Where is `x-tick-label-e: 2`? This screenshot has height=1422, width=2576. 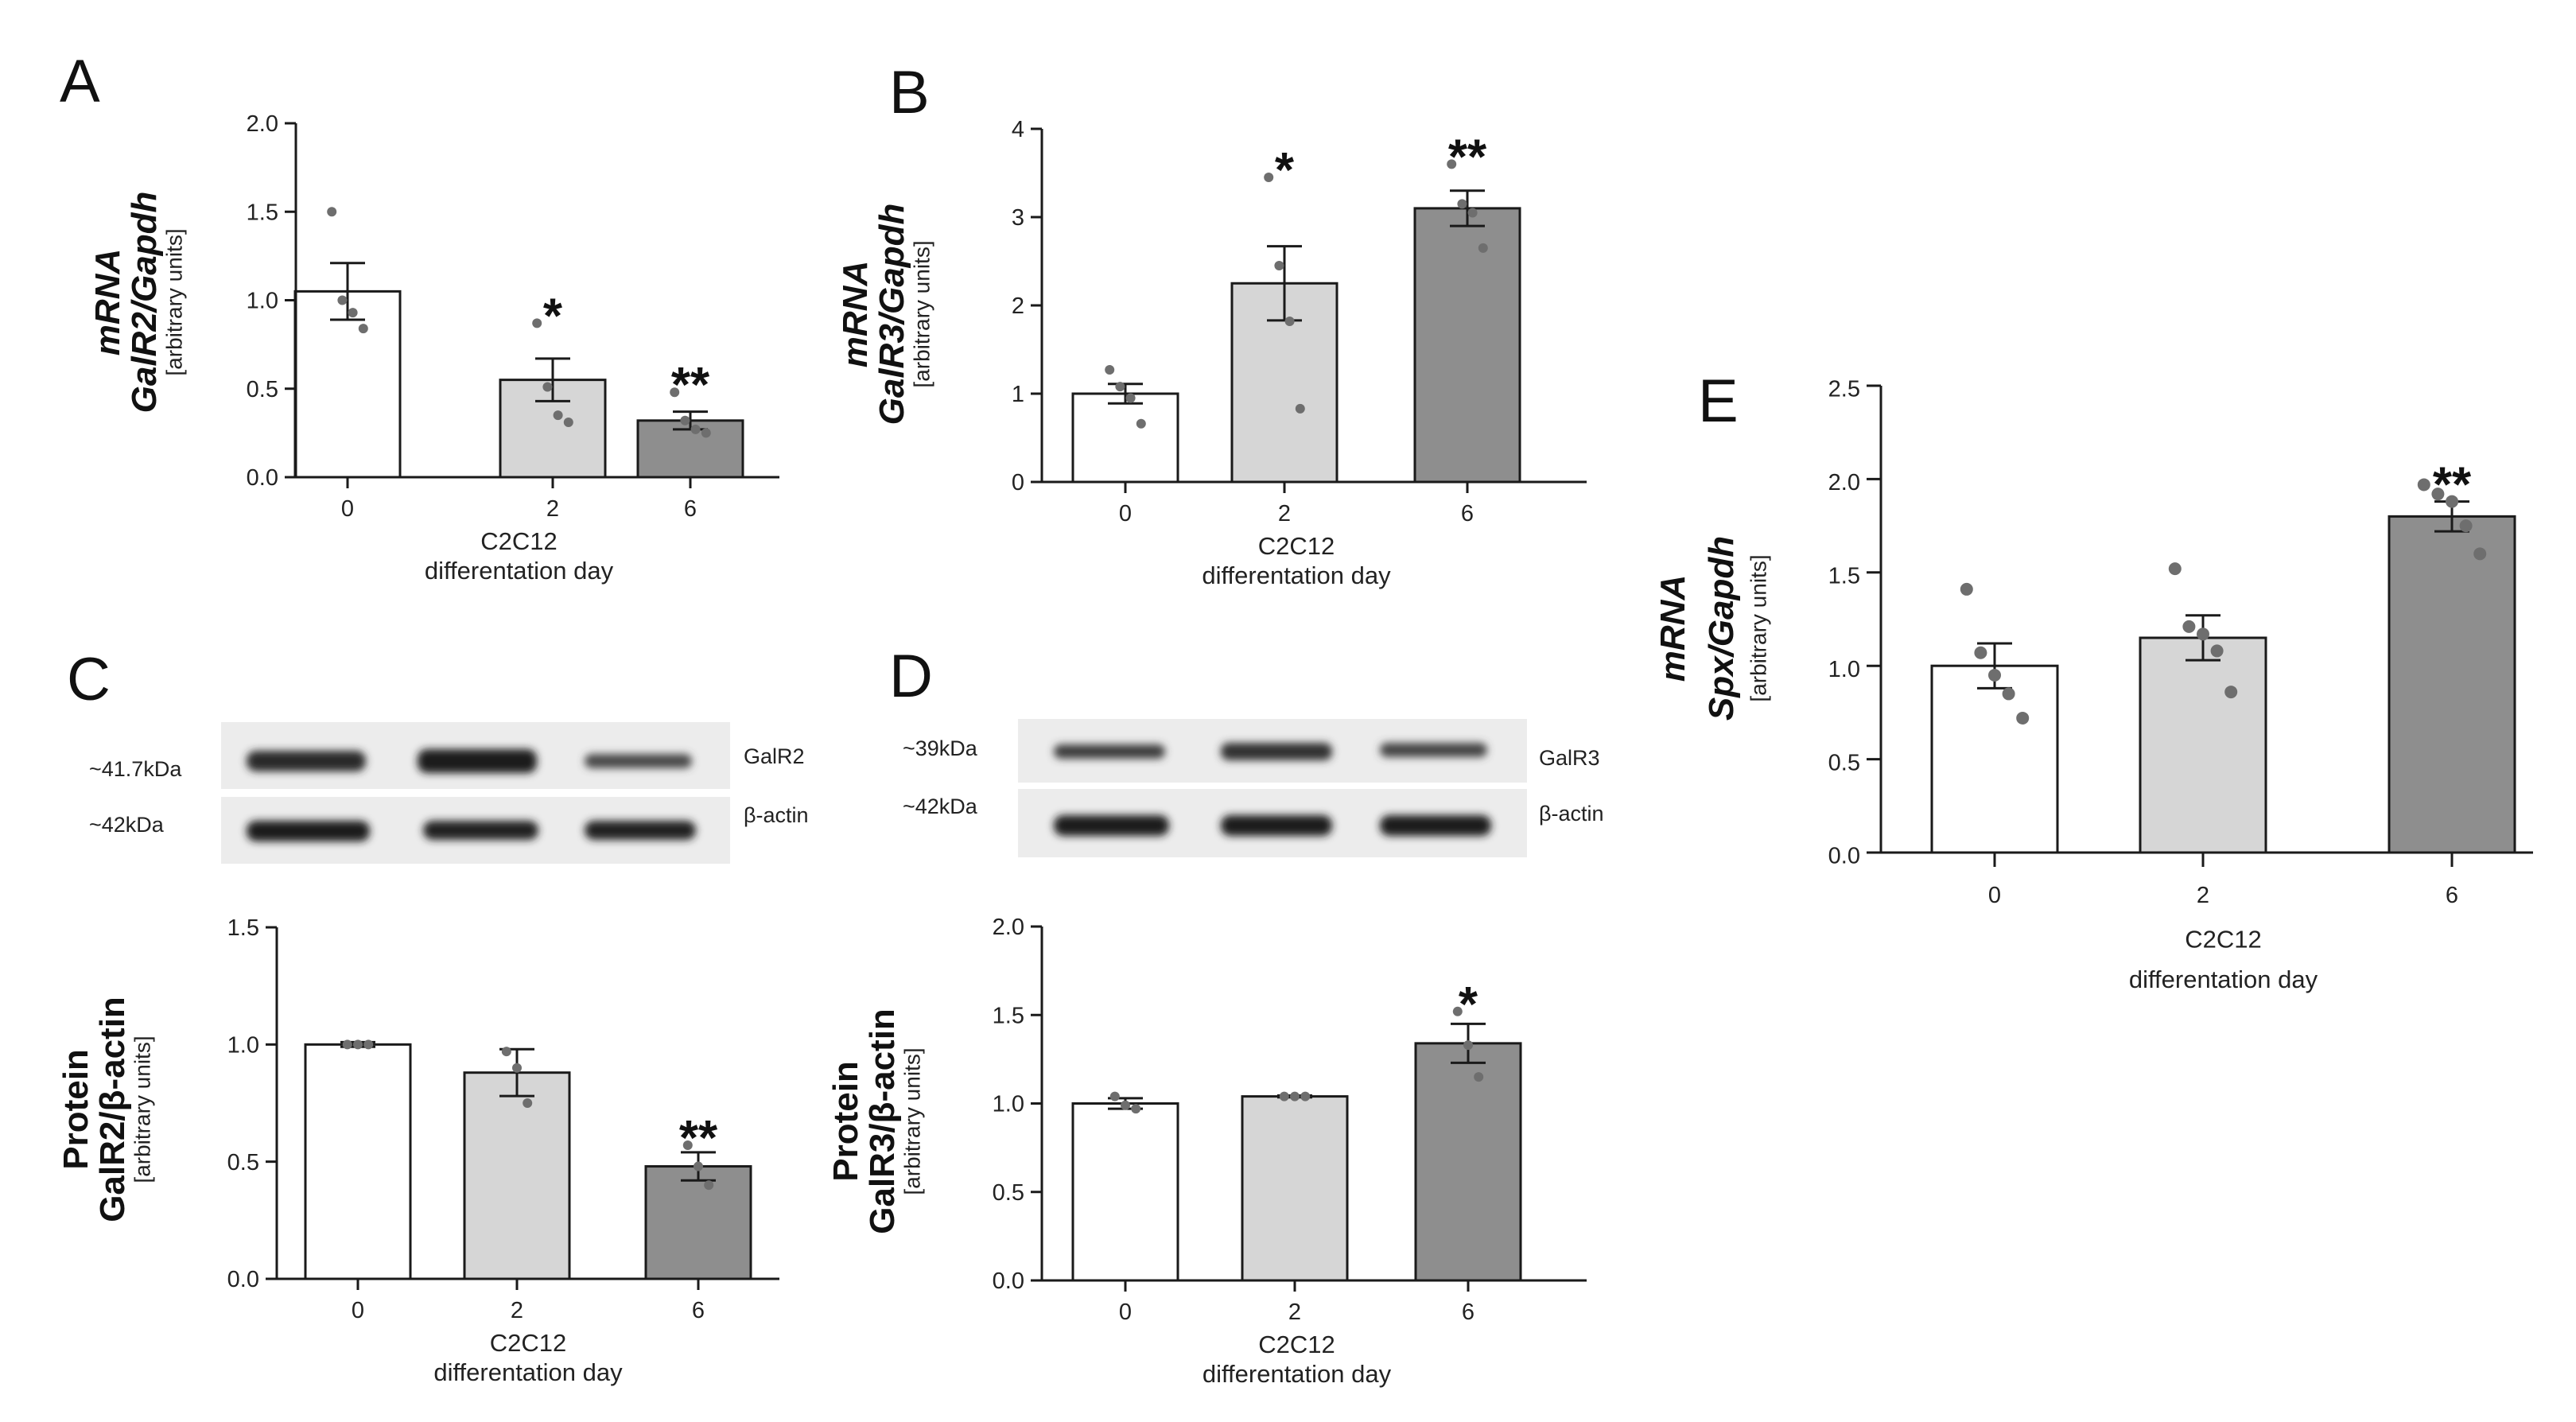
x-tick-label-e: 2 is located at coordinates (2203, 895).